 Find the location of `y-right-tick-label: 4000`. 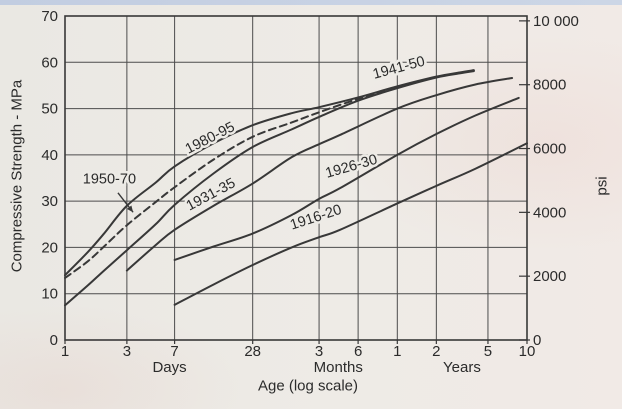

y-right-tick-label: 4000 is located at coordinates (549, 212).